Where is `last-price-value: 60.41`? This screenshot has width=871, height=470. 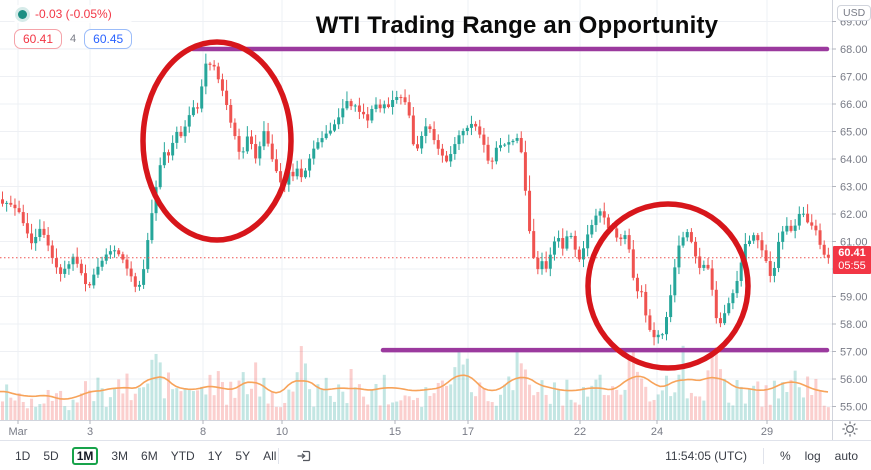
last-price-value: 60.41 is located at coordinates (852, 253).